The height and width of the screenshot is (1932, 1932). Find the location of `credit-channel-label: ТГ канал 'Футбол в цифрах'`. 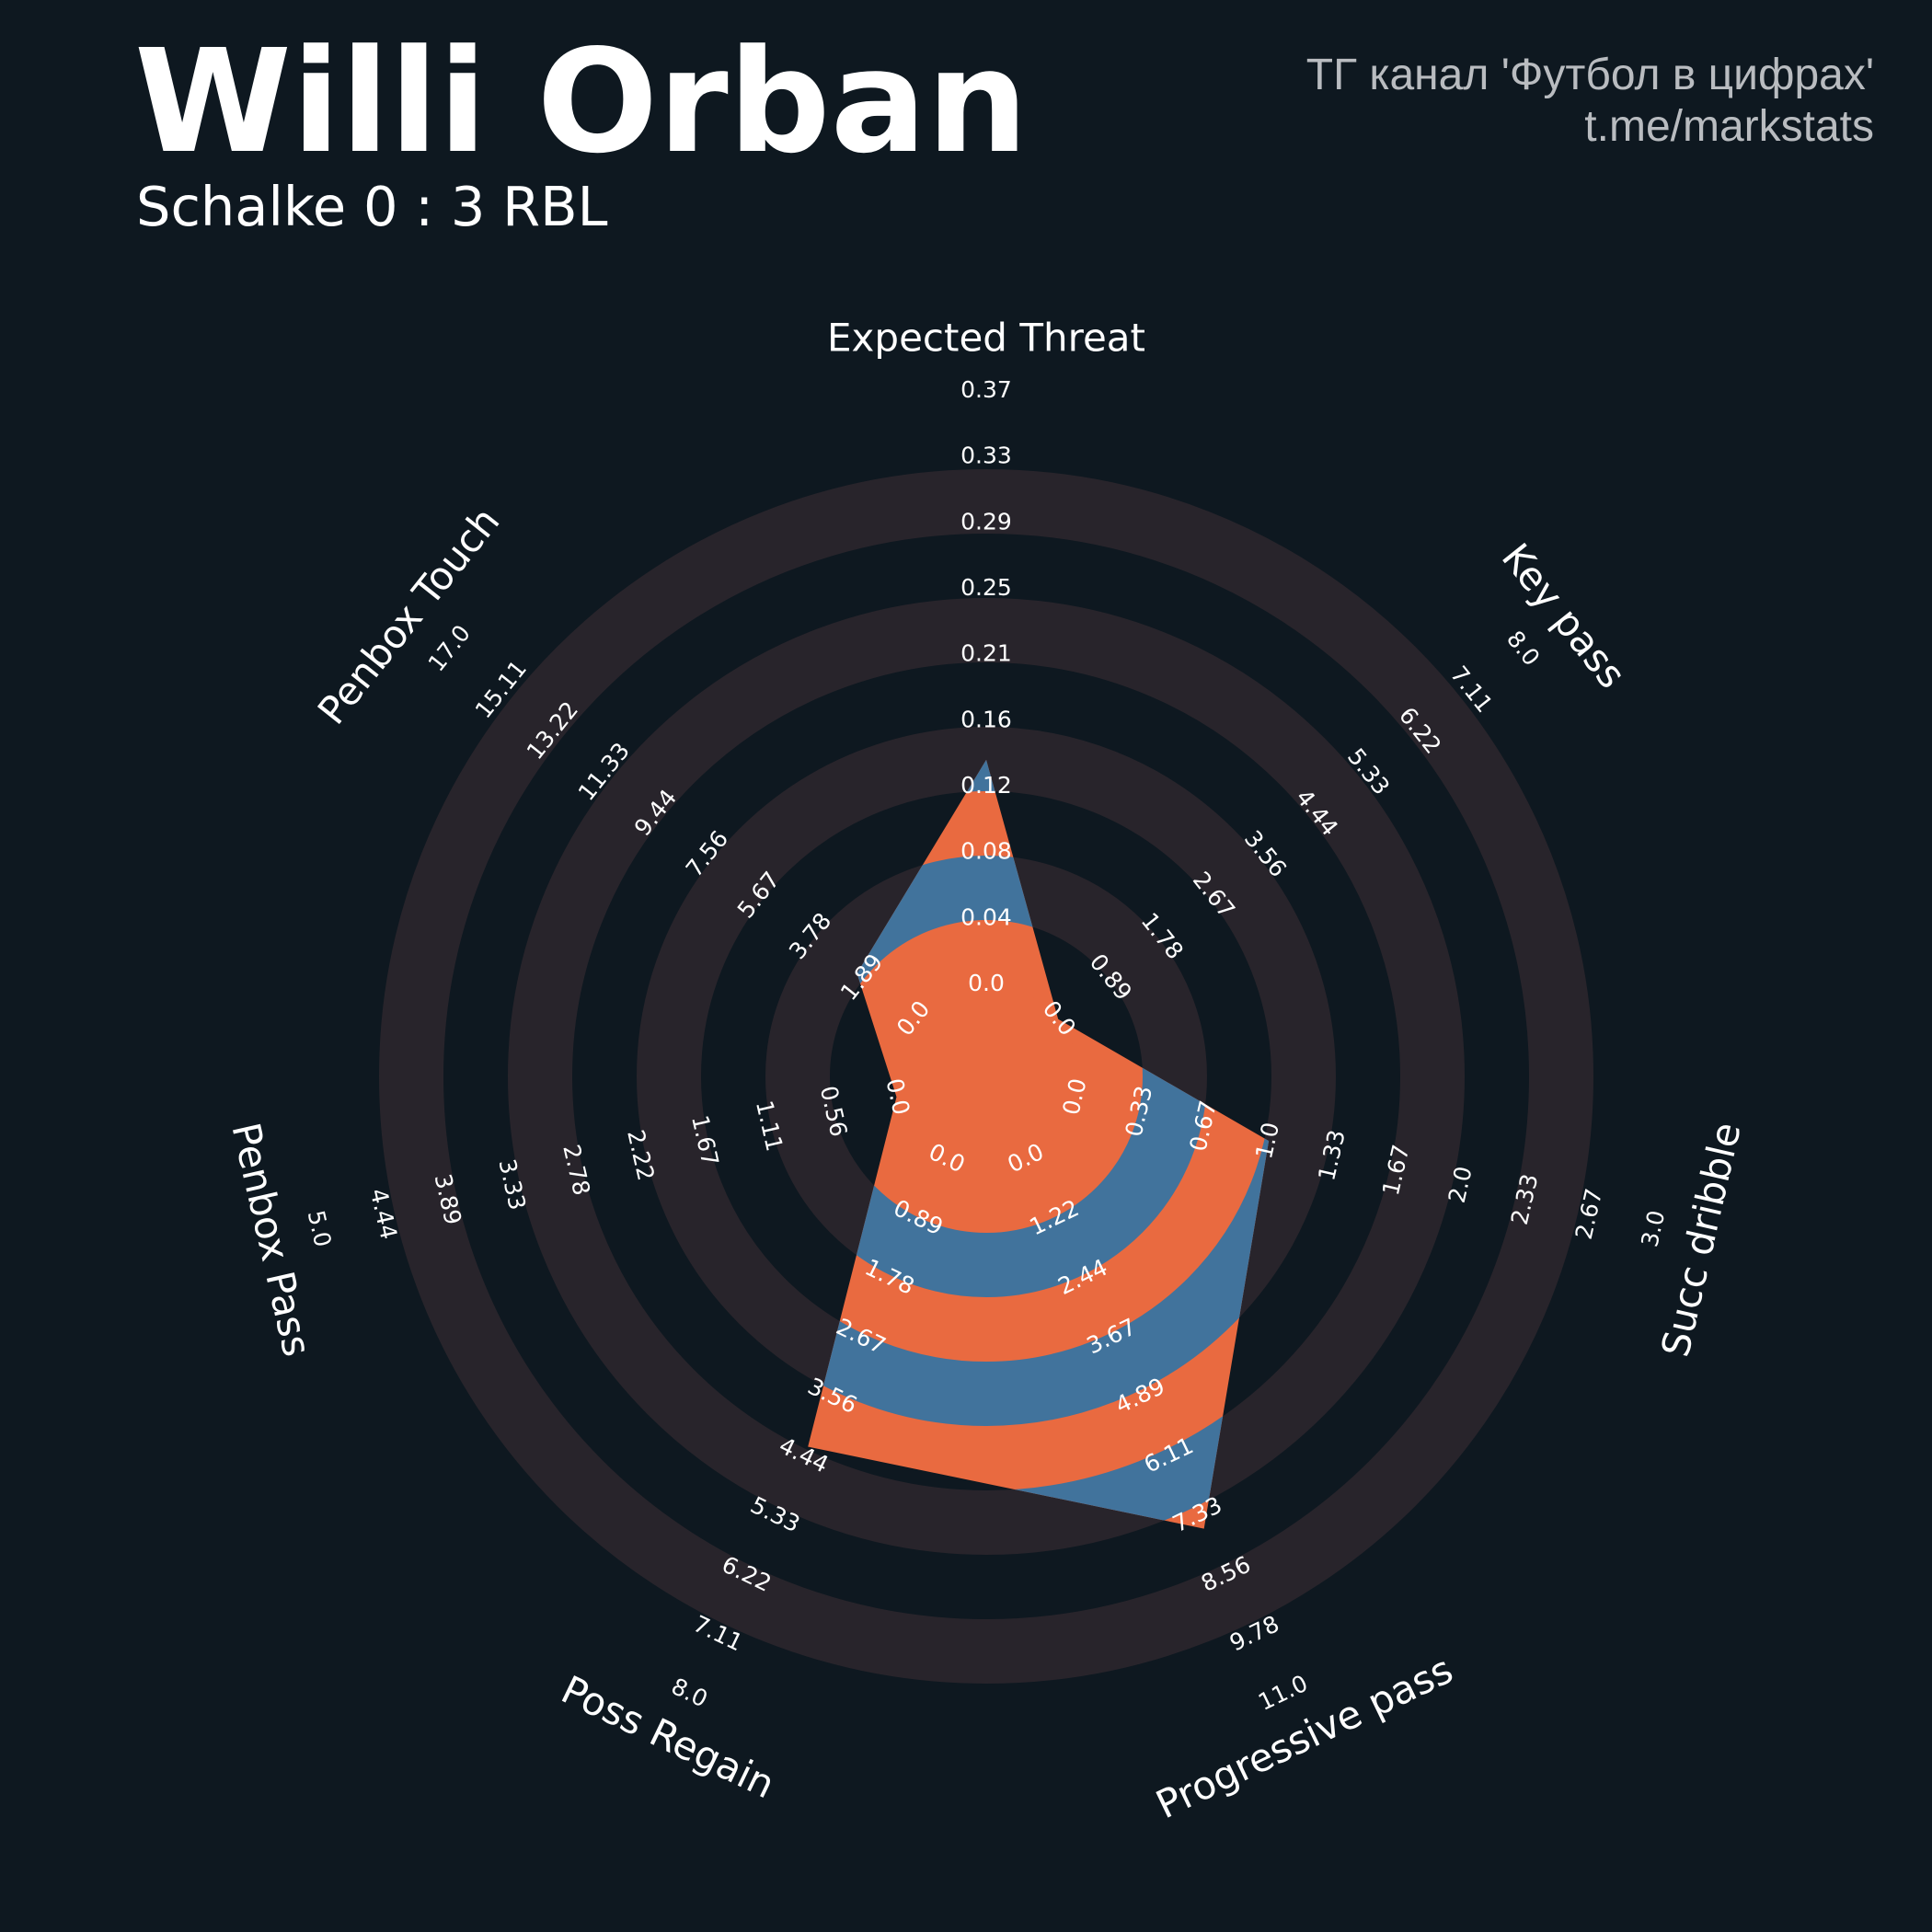

credit-channel-label: ТГ канал 'Футбол в цифрах' is located at coordinates (1589, 75).